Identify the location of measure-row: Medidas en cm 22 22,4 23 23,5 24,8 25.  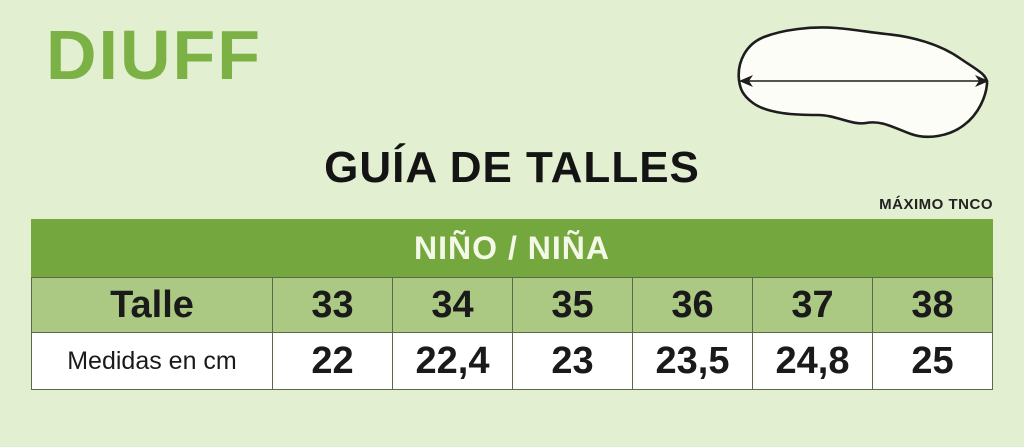
(512, 361).